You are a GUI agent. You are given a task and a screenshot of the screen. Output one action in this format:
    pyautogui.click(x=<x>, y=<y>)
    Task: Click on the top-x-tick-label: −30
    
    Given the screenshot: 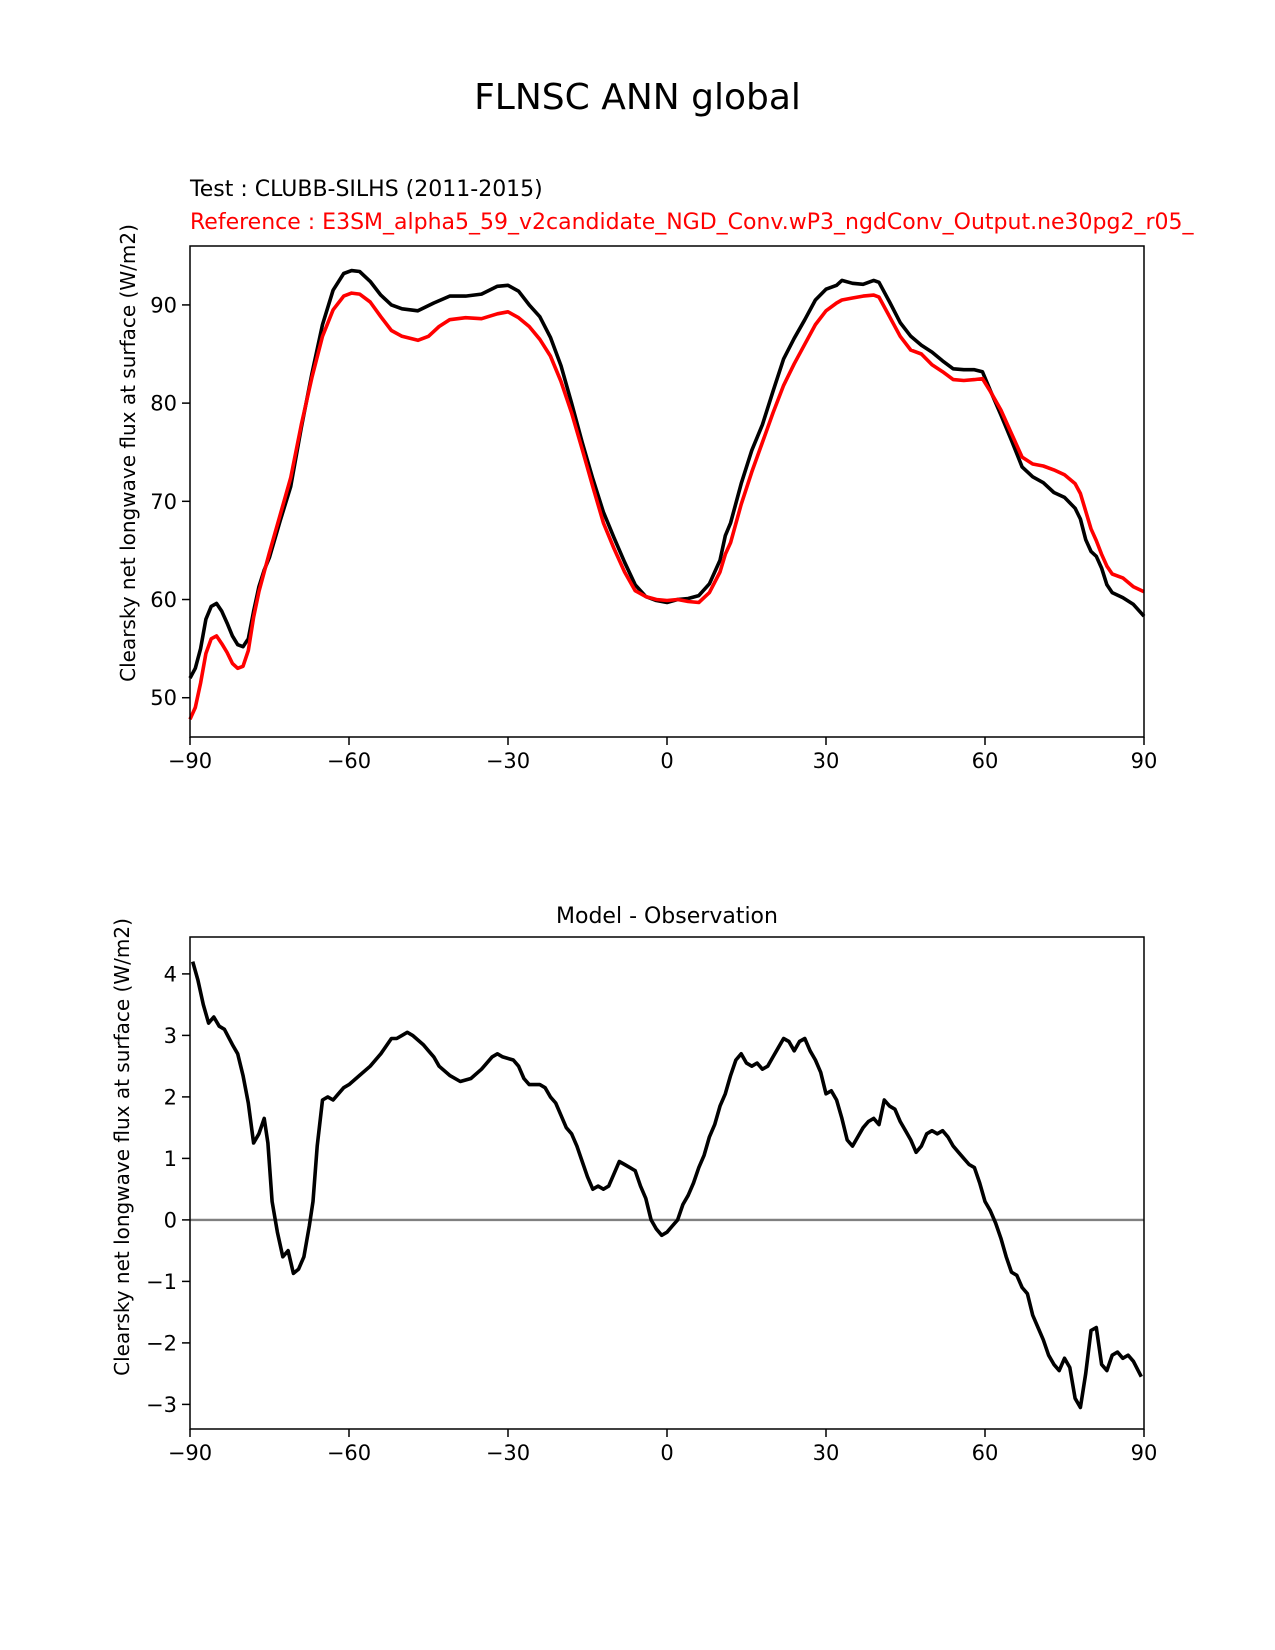 What is the action you would take?
    pyautogui.click(x=508, y=761)
    